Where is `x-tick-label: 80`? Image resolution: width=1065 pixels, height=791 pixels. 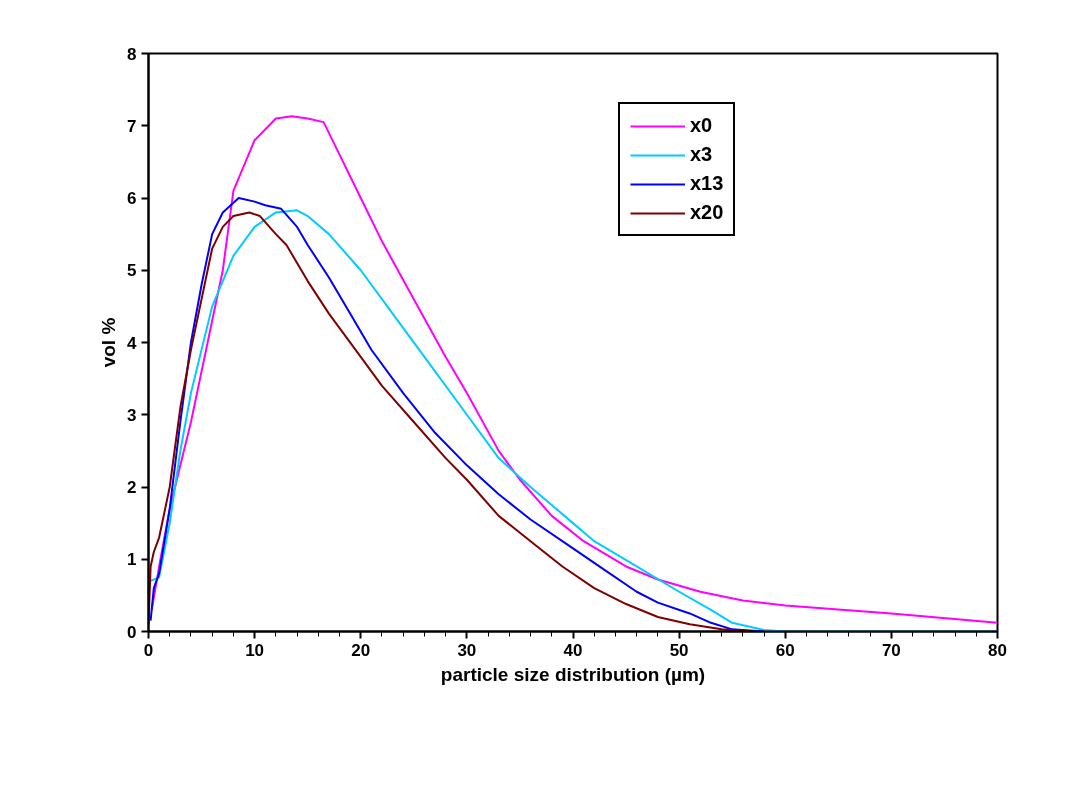
x-tick-label: 80 is located at coordinates (997, 650).